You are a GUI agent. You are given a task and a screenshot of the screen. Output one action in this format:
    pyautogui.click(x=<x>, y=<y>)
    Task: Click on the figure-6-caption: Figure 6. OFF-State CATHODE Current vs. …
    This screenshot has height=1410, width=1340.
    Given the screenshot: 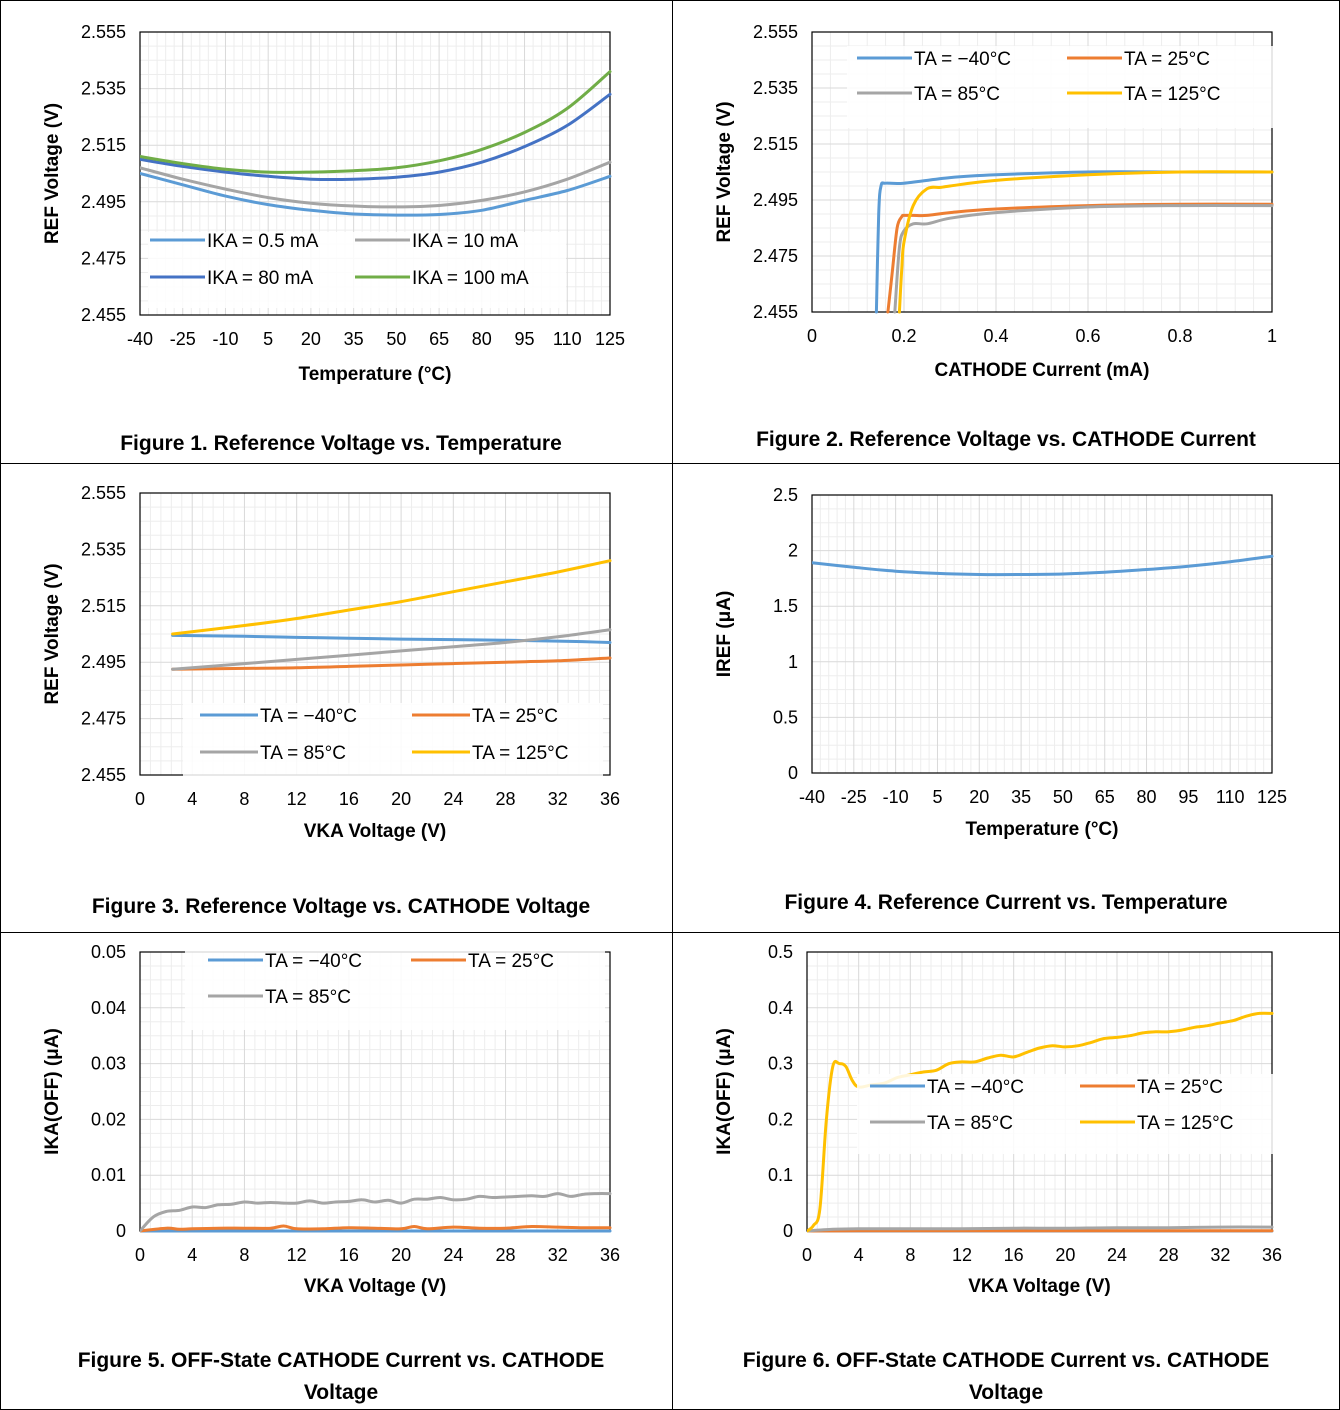 What is the action you would take?
    pyautogui.click(x=1006, y=1376)
    